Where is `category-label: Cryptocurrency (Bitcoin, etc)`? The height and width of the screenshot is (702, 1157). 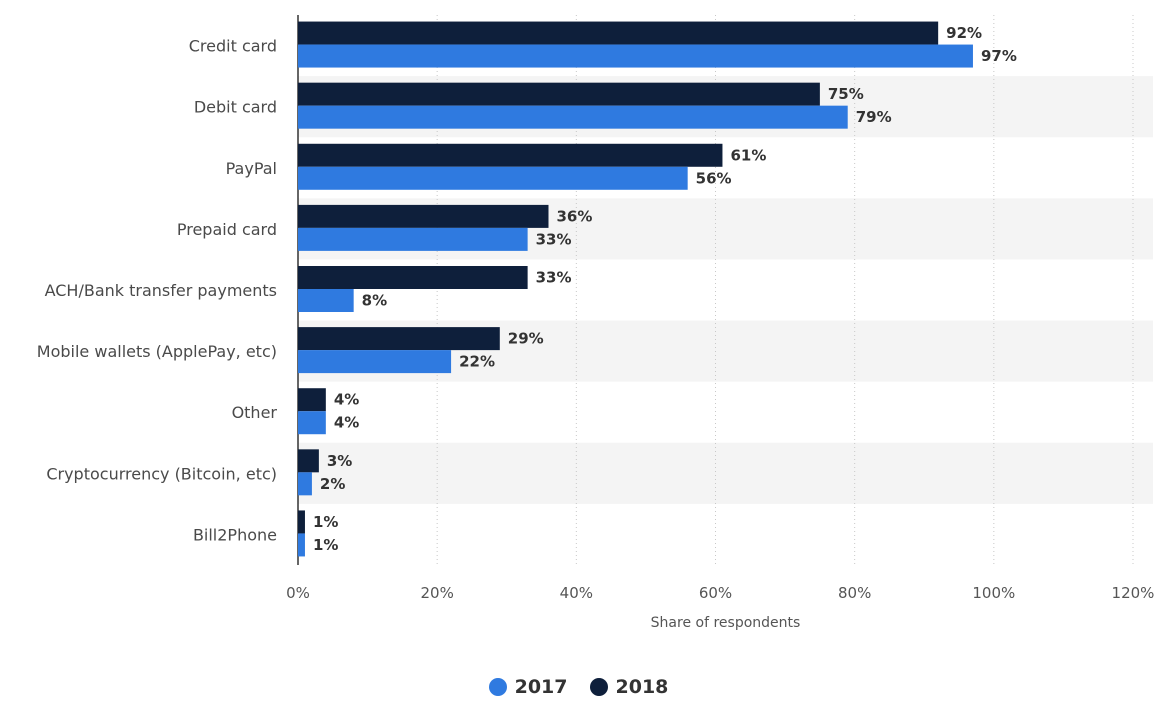 category-label: Cryptocurrency (Bitcoin, etc) is located at coordinates (161, 473).